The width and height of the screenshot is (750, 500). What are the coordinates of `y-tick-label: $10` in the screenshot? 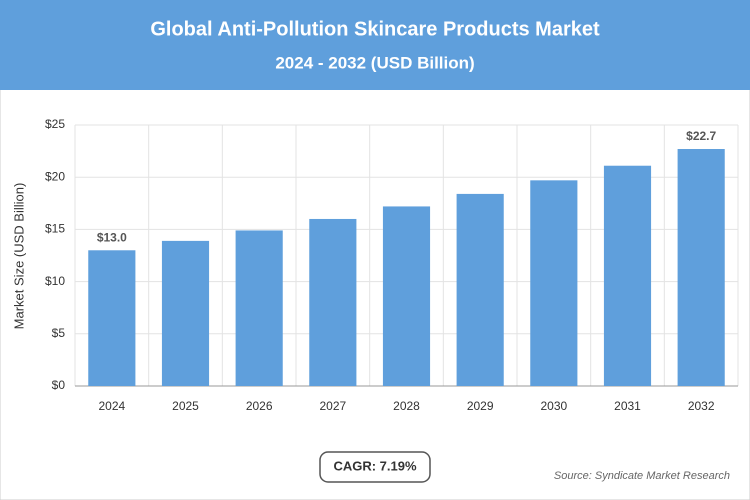 It's located at (55, 281).